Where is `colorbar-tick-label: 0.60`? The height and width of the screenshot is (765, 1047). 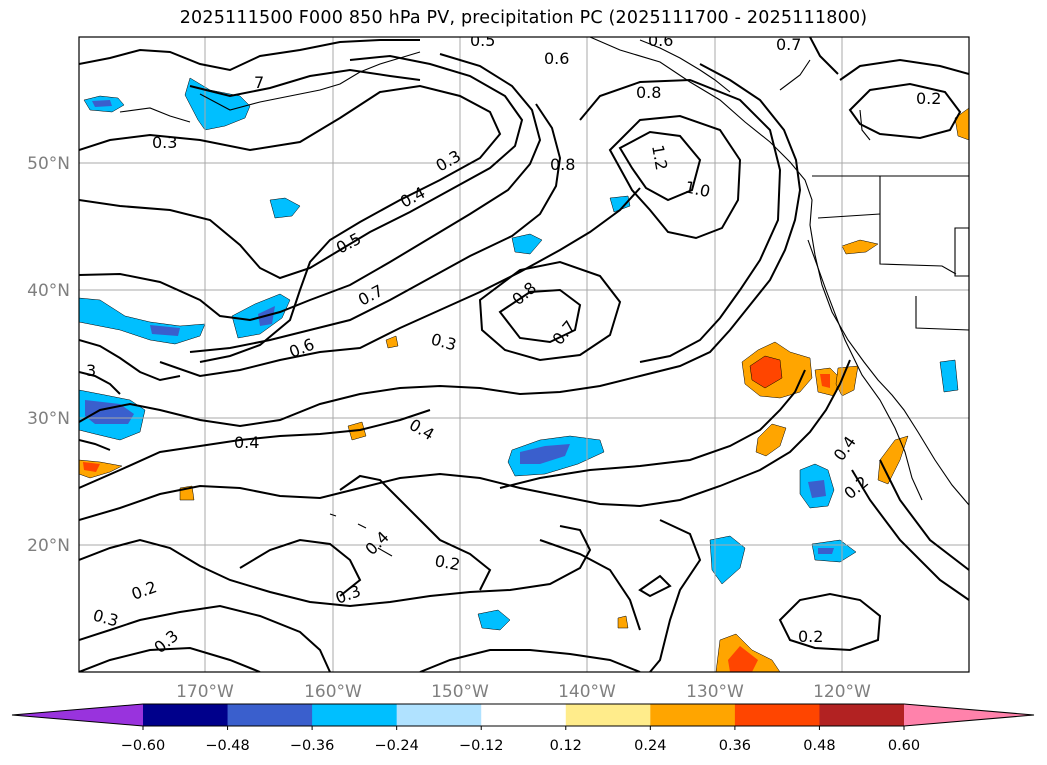
colorbar-tick-label: 0.60 is located at coordinates (904, 746).